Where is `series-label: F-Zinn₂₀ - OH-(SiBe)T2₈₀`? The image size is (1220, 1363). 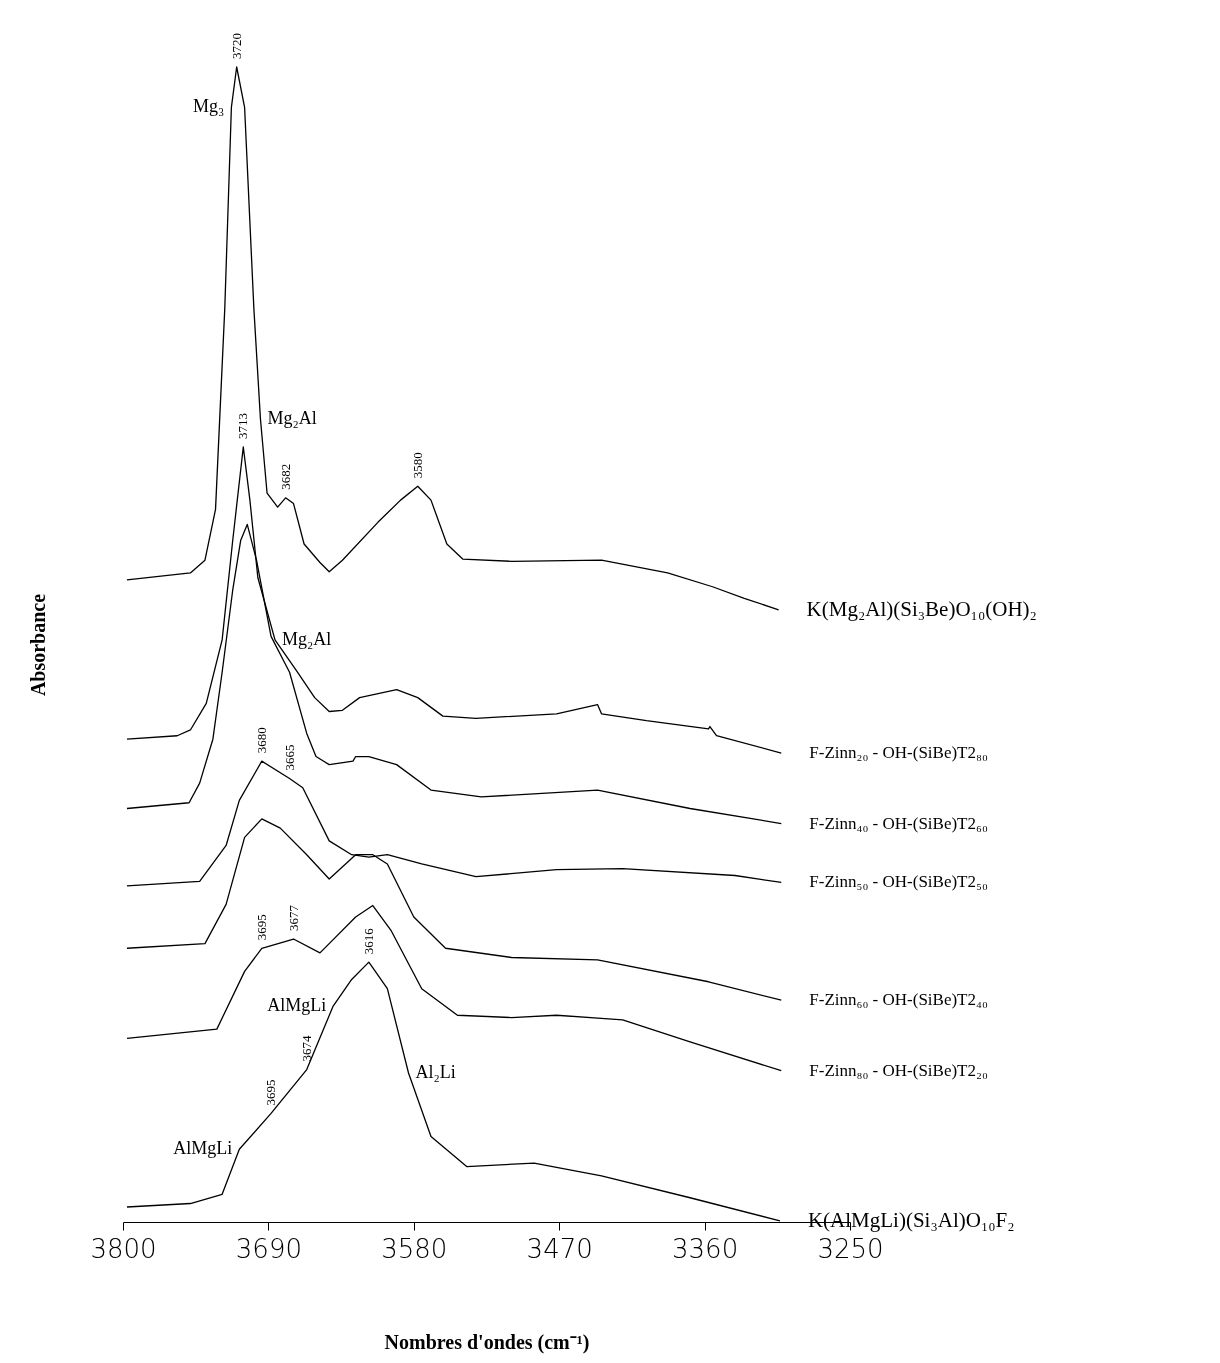 series-label: F-Zinn₂₀ - OH-(SiBe)T2₈₀ is located at coordinates (898, 753).